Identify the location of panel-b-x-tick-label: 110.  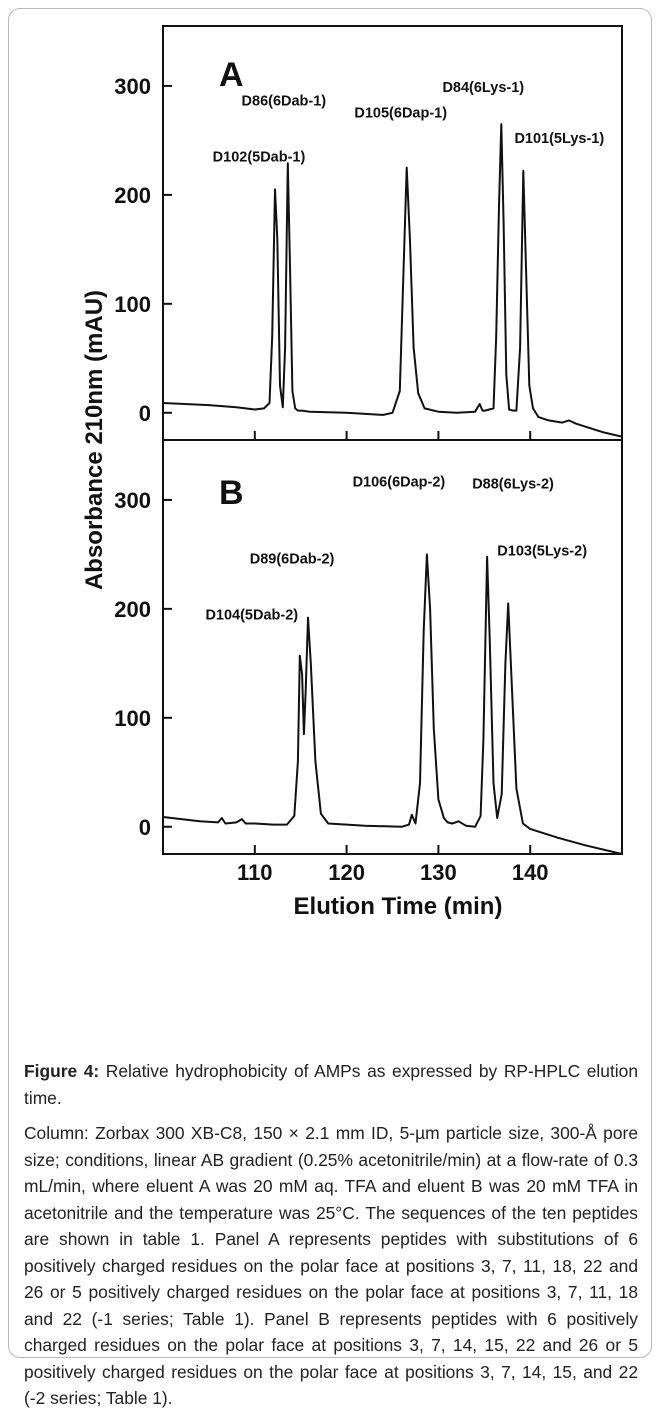
(255, 872).